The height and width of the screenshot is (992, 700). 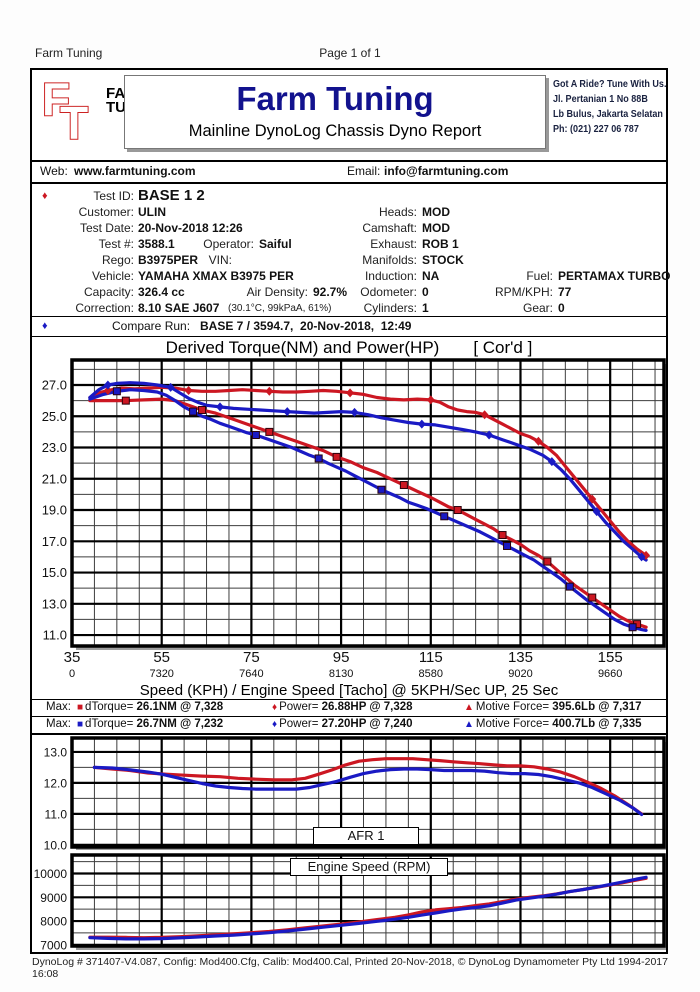 I want to click on legend-power-run1: ♦ Power= 26.88HP @ 7,328, so click(x=342, y=707).